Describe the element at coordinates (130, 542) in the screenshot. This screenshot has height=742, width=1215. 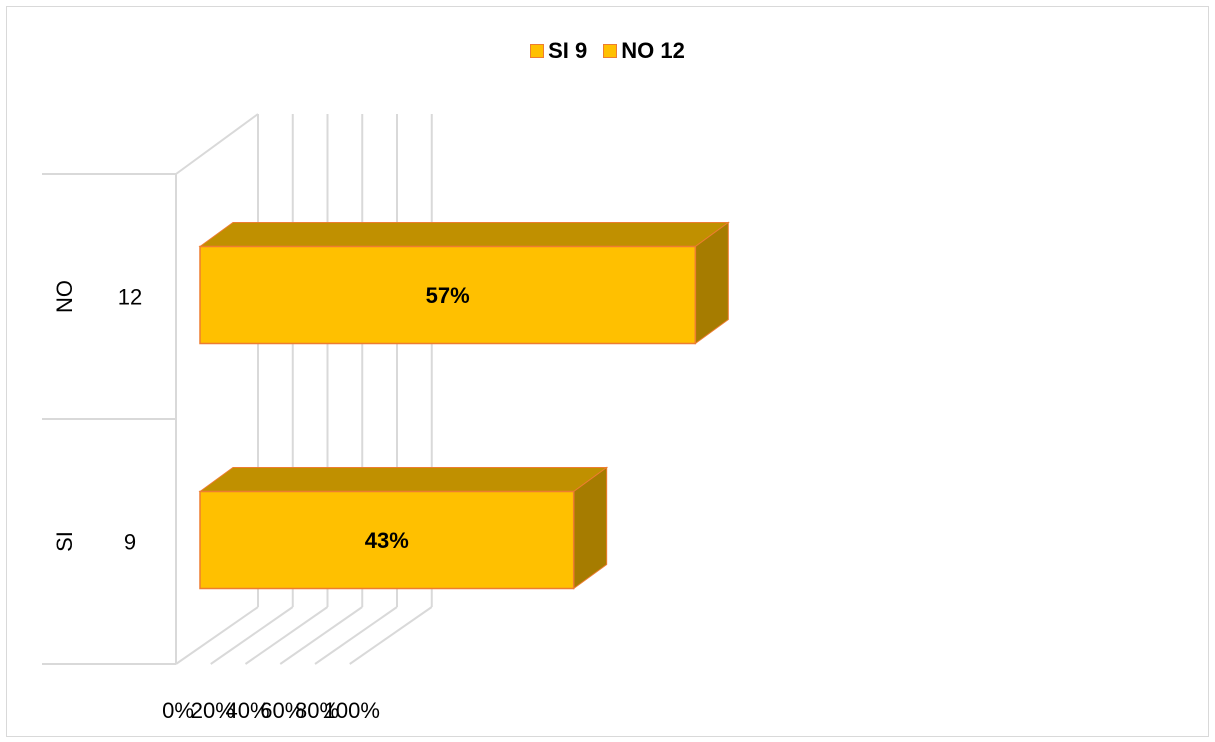
I see `y-category-count: 9` at that location.